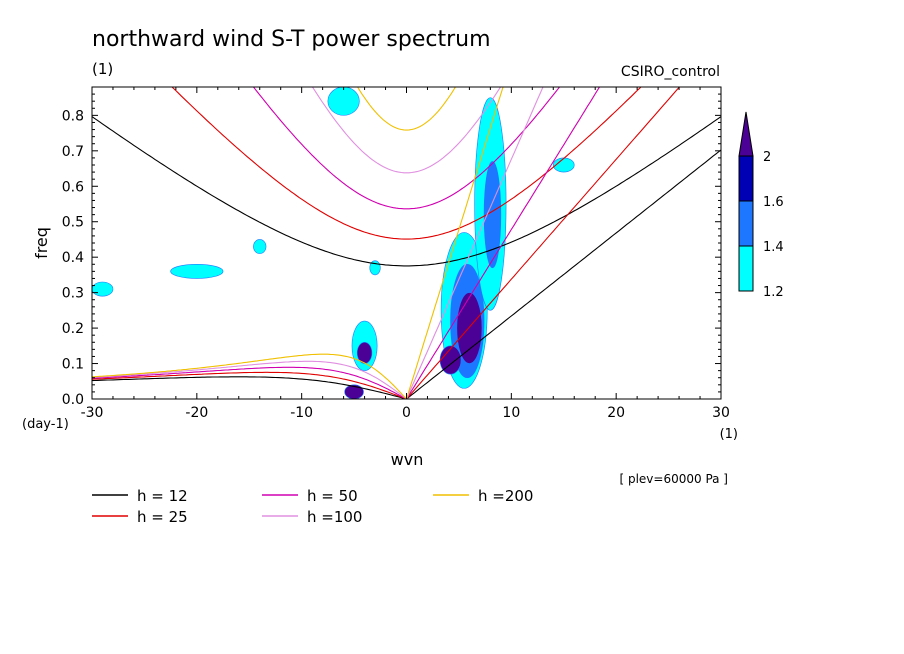  Describe the element at coordinates (73, 187) in the screenshot. I see `y-tick-label: 0.6` at that location.